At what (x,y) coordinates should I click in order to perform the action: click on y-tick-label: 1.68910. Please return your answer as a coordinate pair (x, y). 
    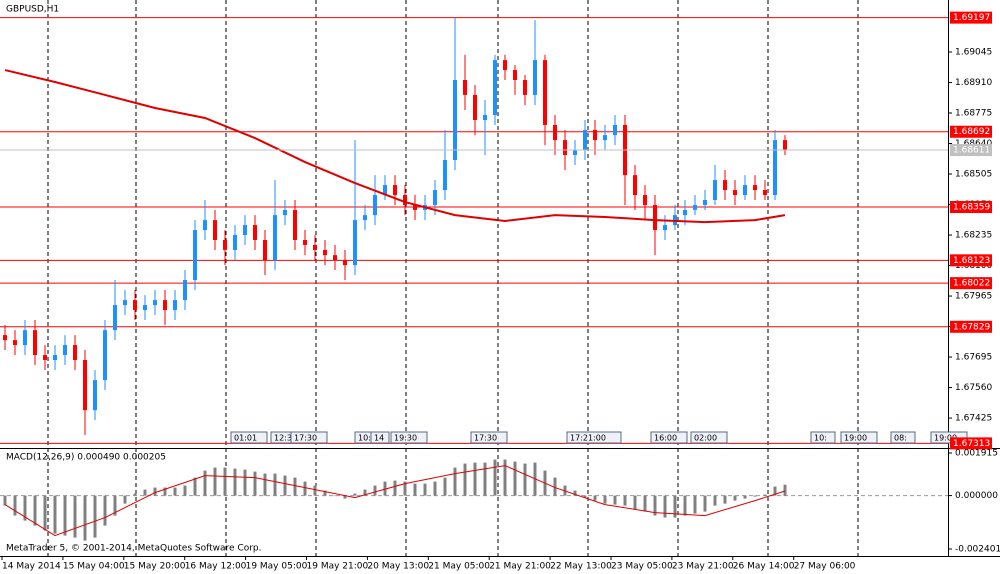
    Looking at the image, I should click on (973, 83).